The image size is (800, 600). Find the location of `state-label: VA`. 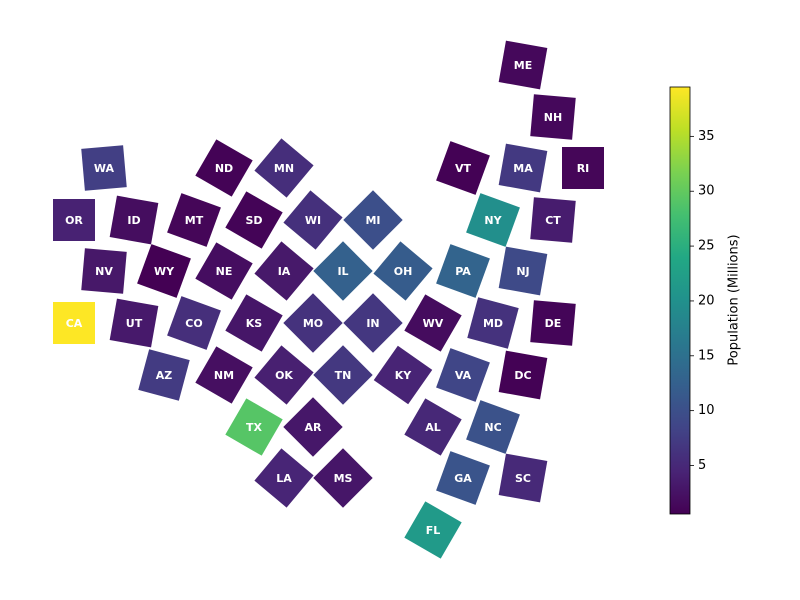

state-label: VA is located at coordinates (463, 375).